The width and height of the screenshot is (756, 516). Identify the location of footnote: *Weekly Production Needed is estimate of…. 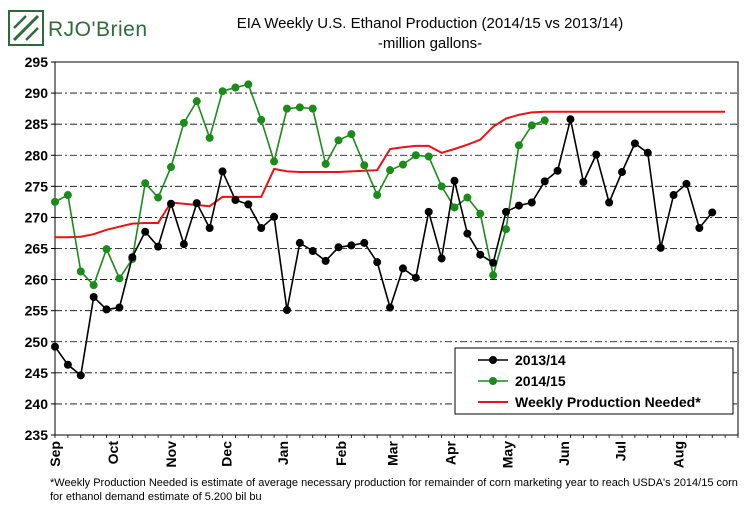
(394, 490).